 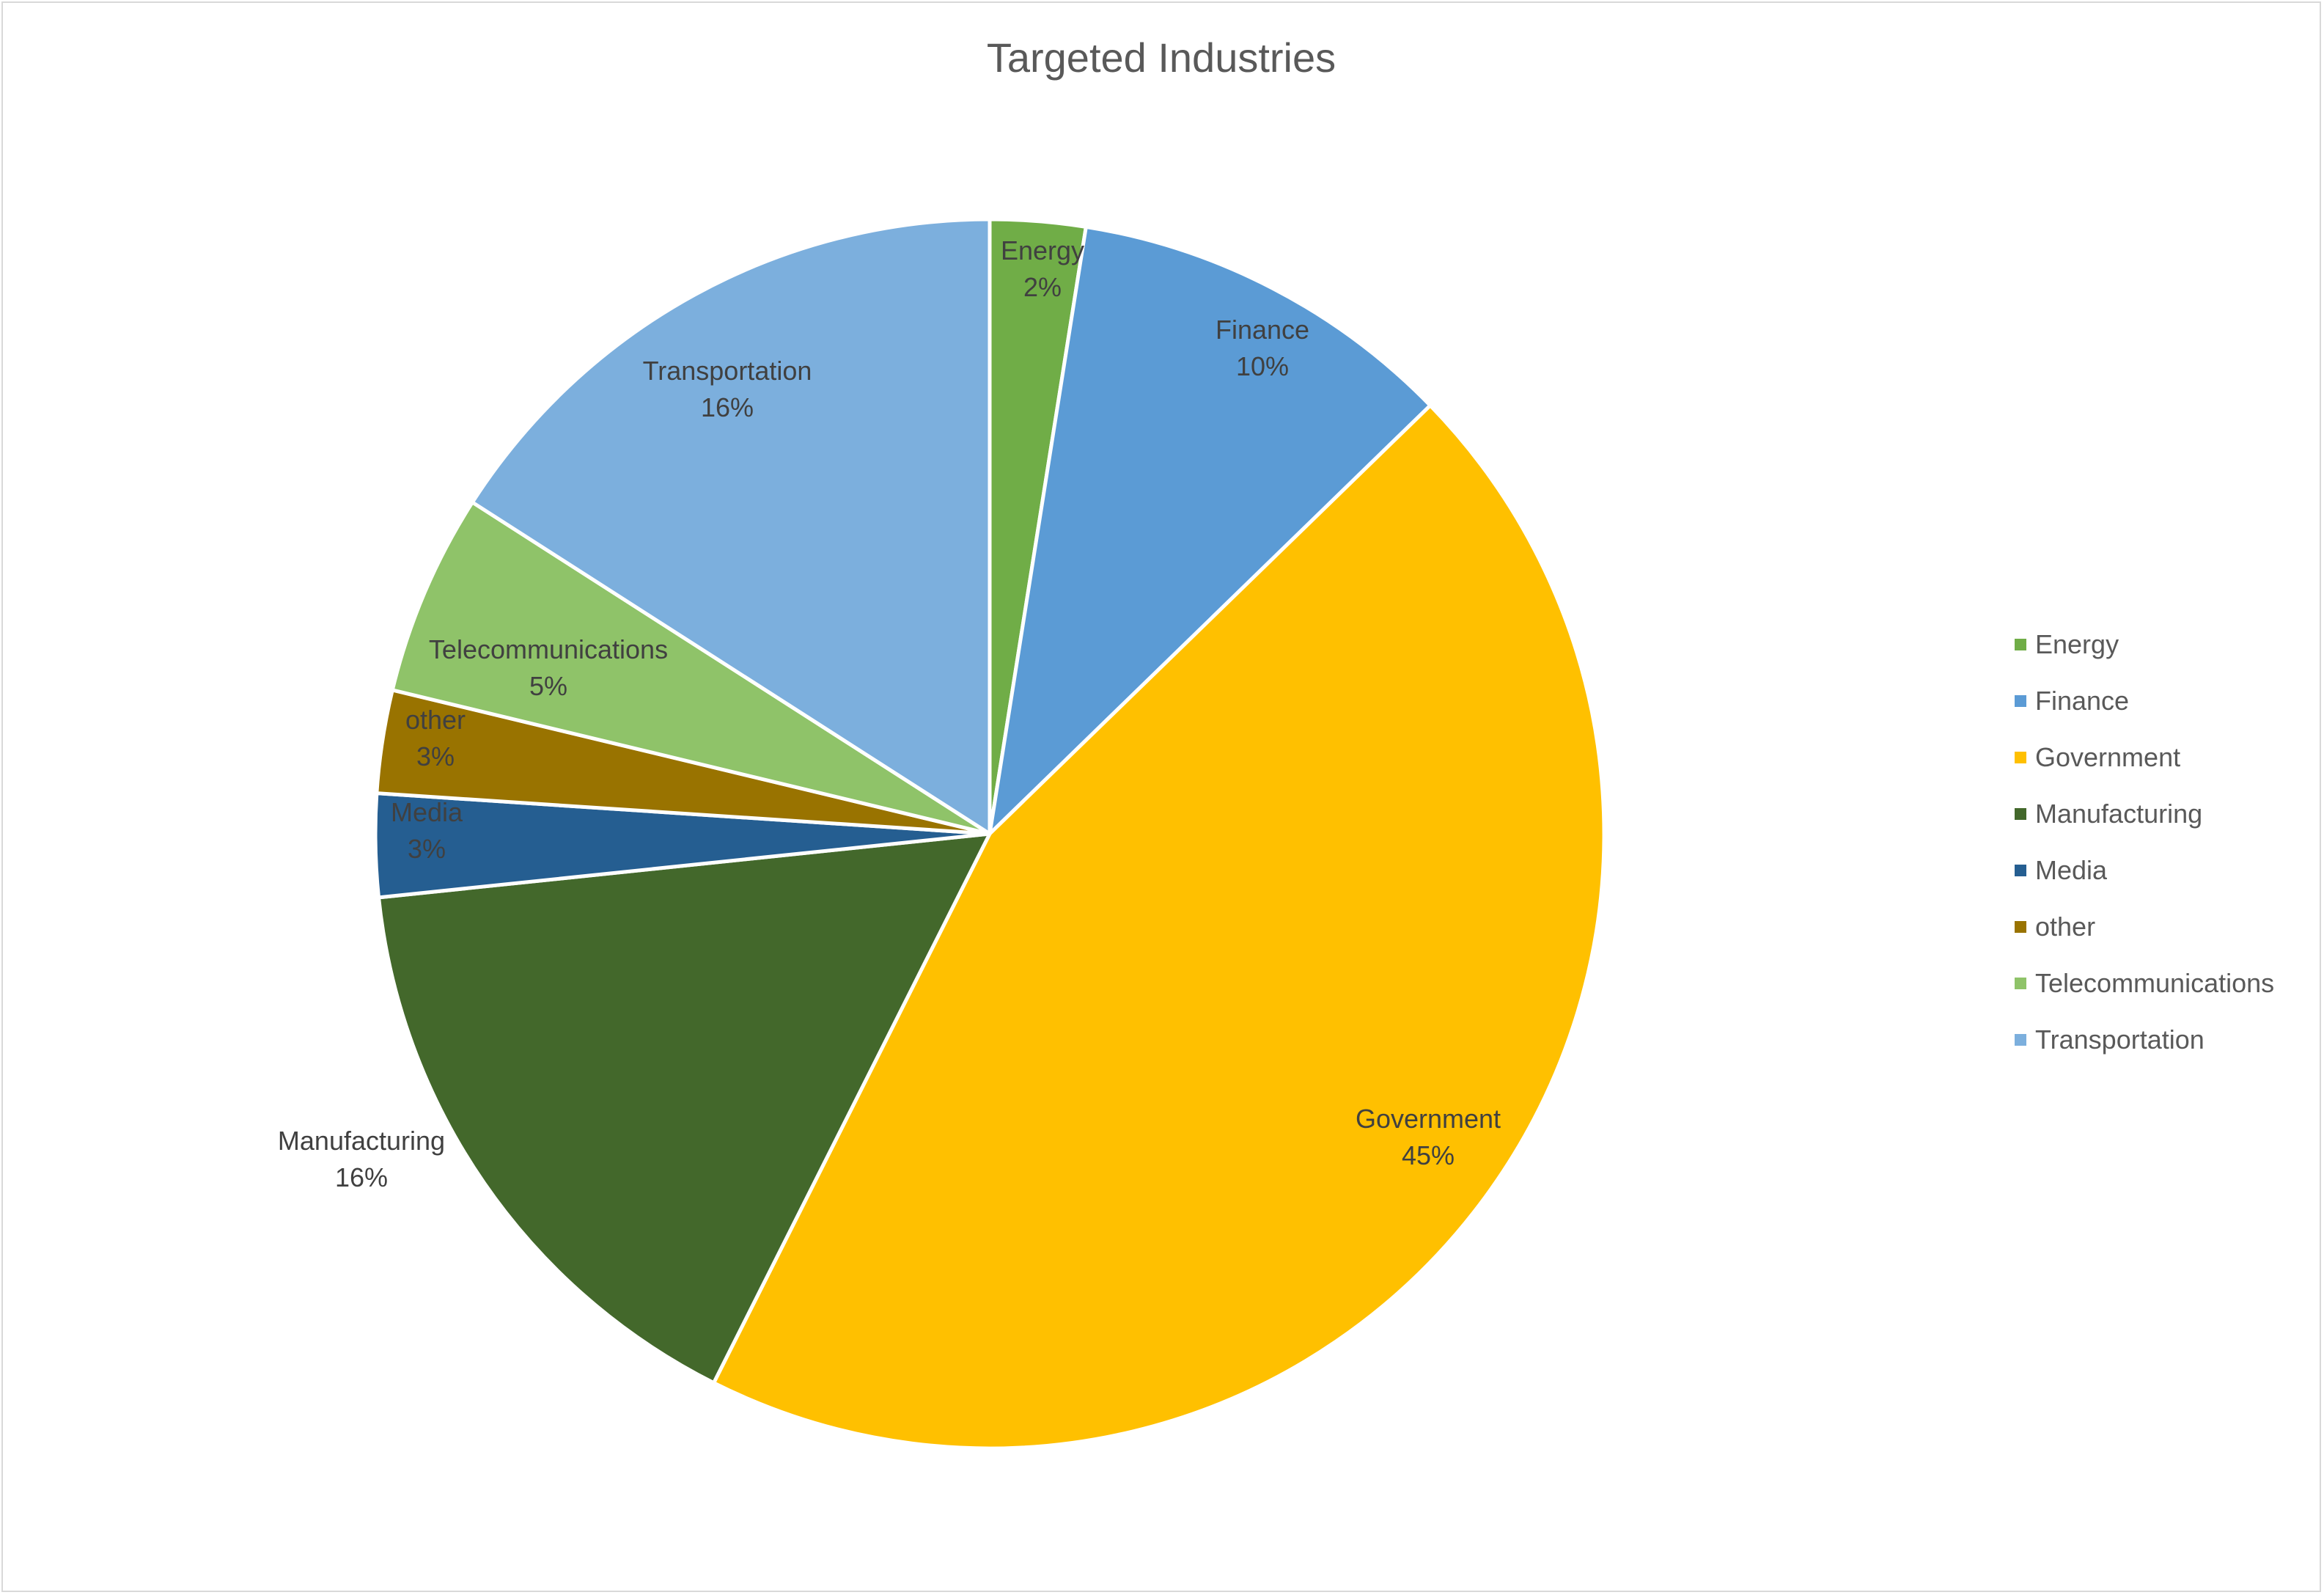 I want to click on data-label-category: Manufacturing, so click(x=361, y=1141).